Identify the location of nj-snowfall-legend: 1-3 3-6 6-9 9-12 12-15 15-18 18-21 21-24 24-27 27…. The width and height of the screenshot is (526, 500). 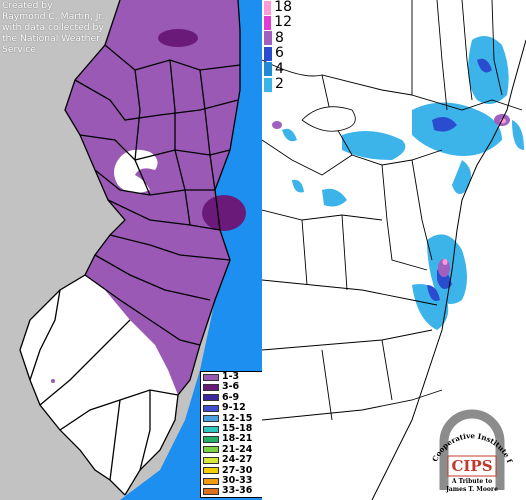
(232, 434).